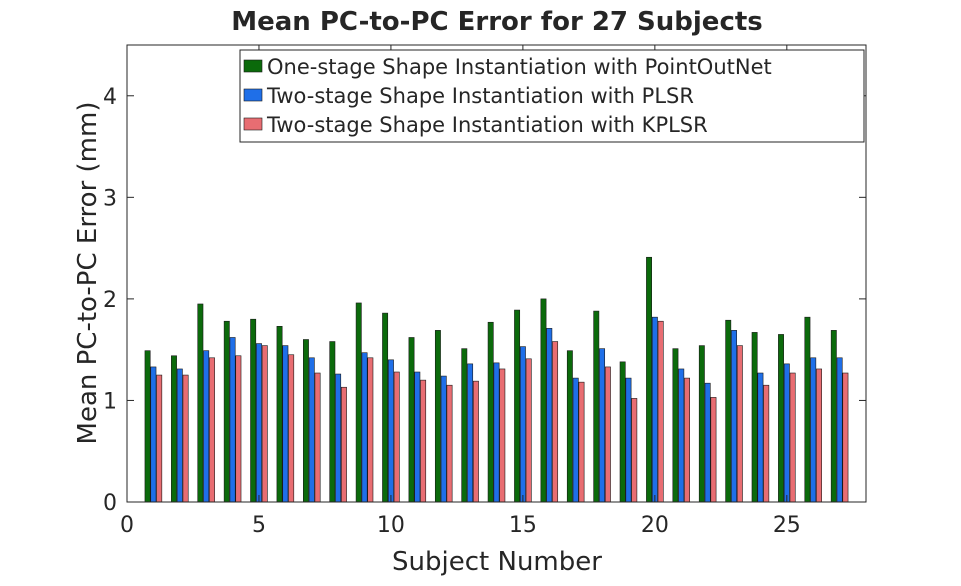 This screenshot has width=961, height=586. Describe the element at coordinates (487, 125) in the screenshot. I see `legend-label-3: Two-stage Shape Instantiation with KPLSR` at that location.